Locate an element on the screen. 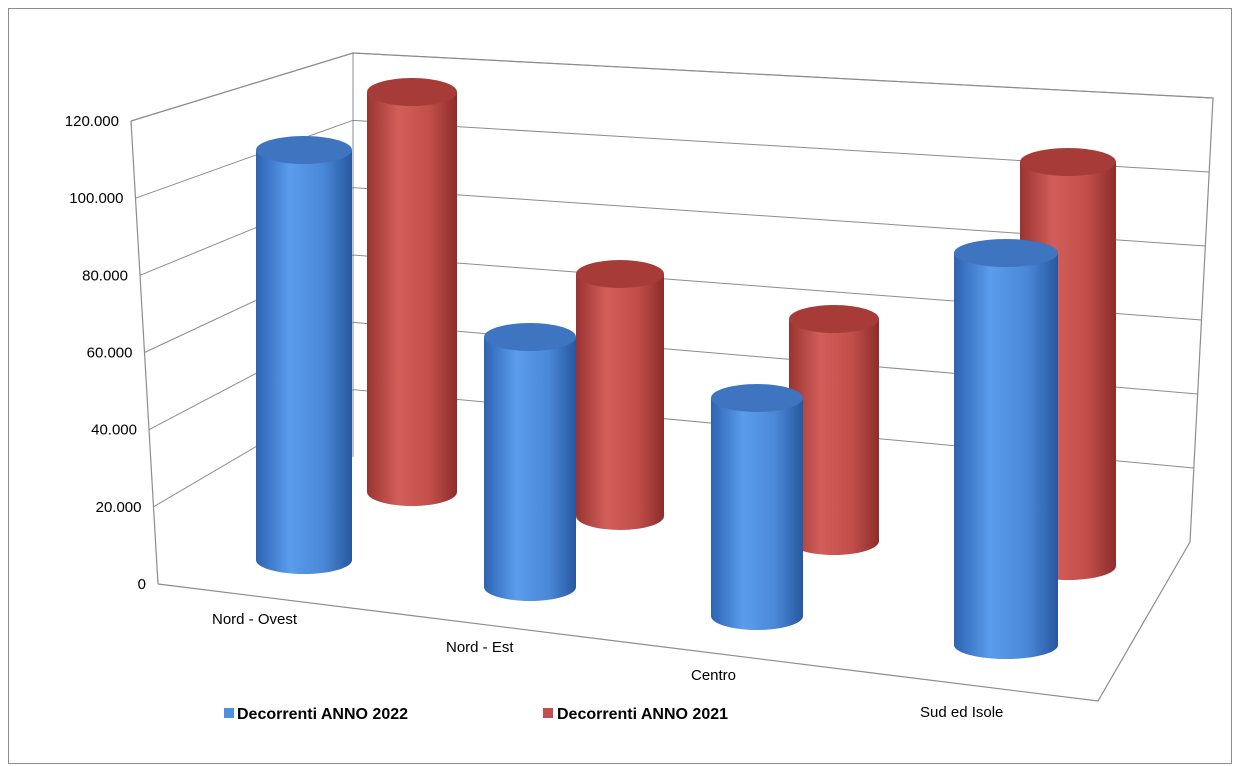  bar-centro-2021 is located at coordinates (834, 430).